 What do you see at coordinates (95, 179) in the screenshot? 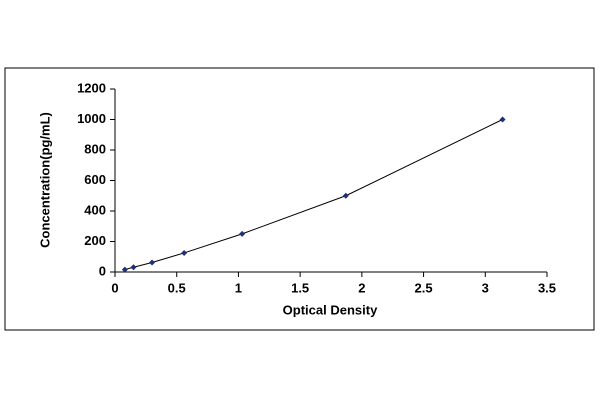
I see `y-tick-label: 600` at bounding box center [95, 179].